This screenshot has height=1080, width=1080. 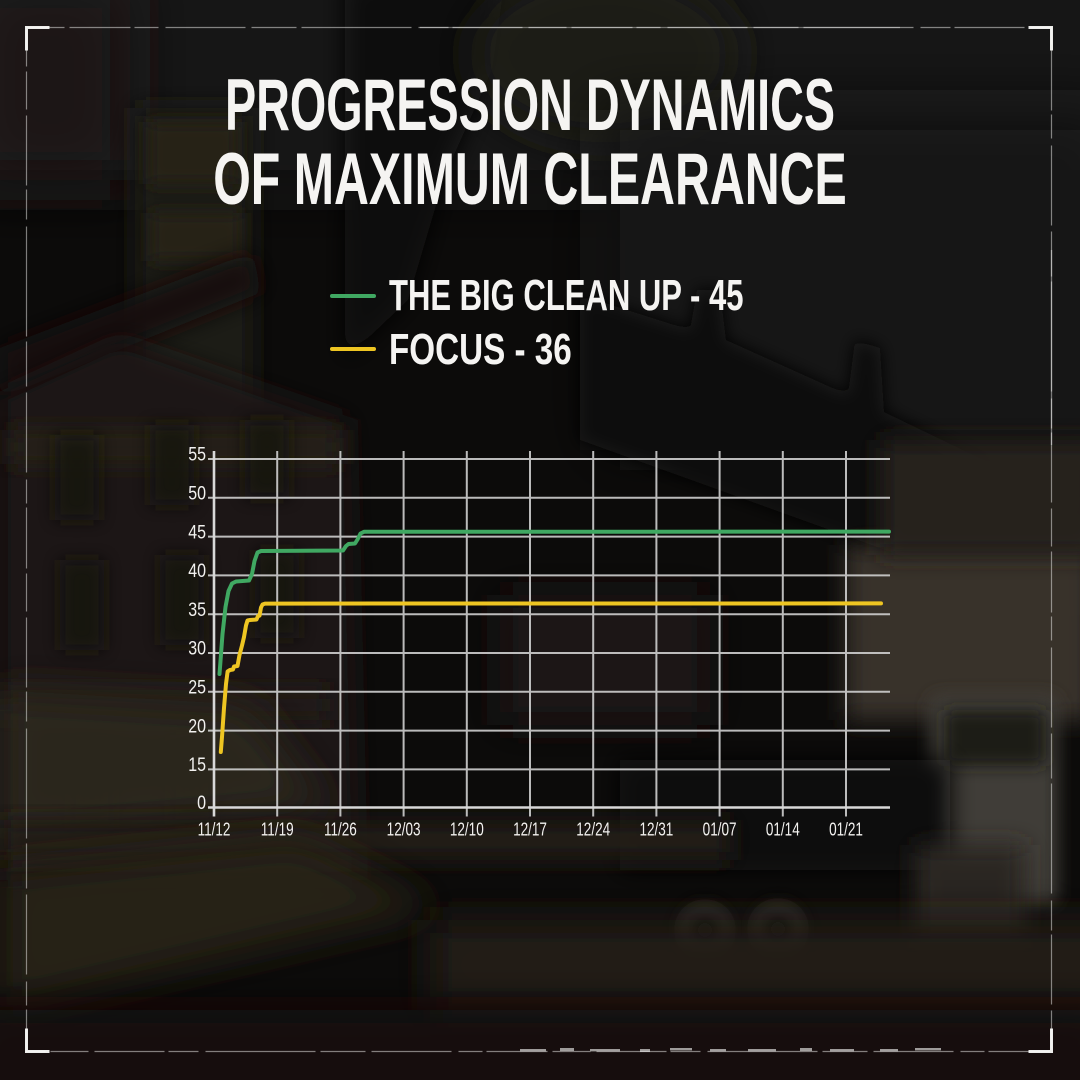 What do you see at coordinates (277, 829) in the screenshot?
I see `svg-text: 11/19` at bounding box center [277, 829].